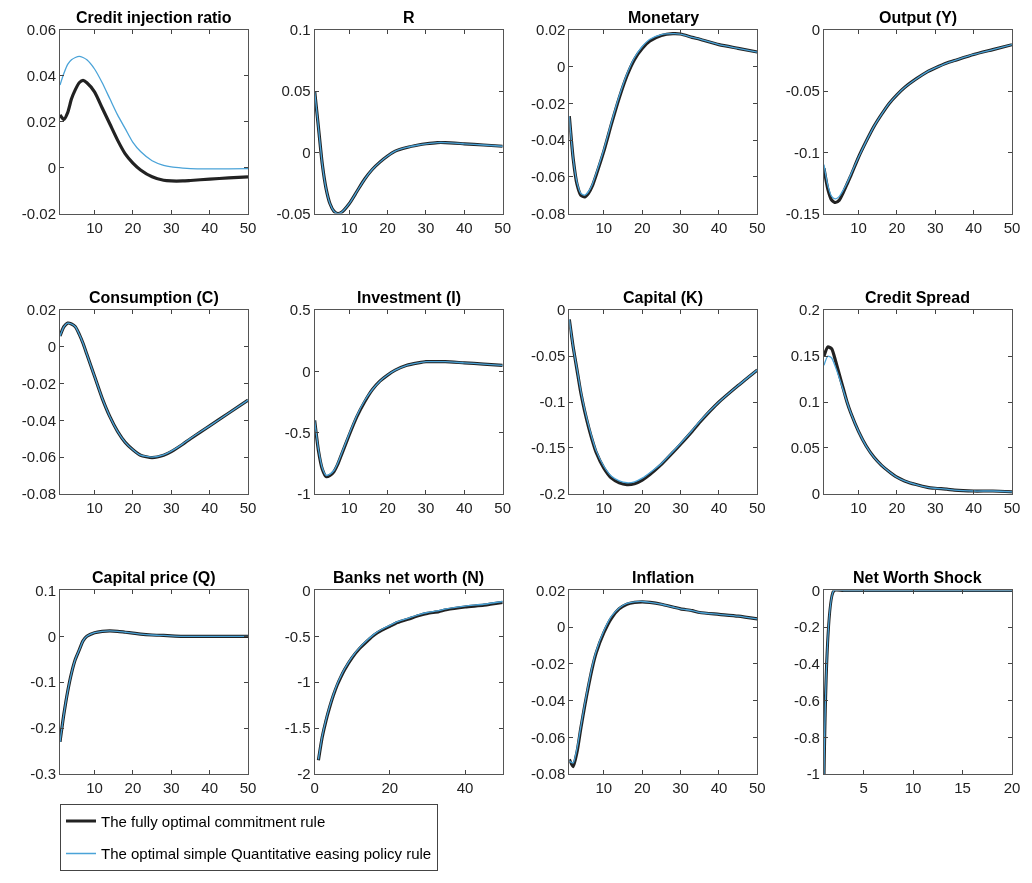 The image size is (1032, 883). Describe the element at coordinates (409, 297) in the screenshot. I see `chart-title: Investment (I)` at that location.